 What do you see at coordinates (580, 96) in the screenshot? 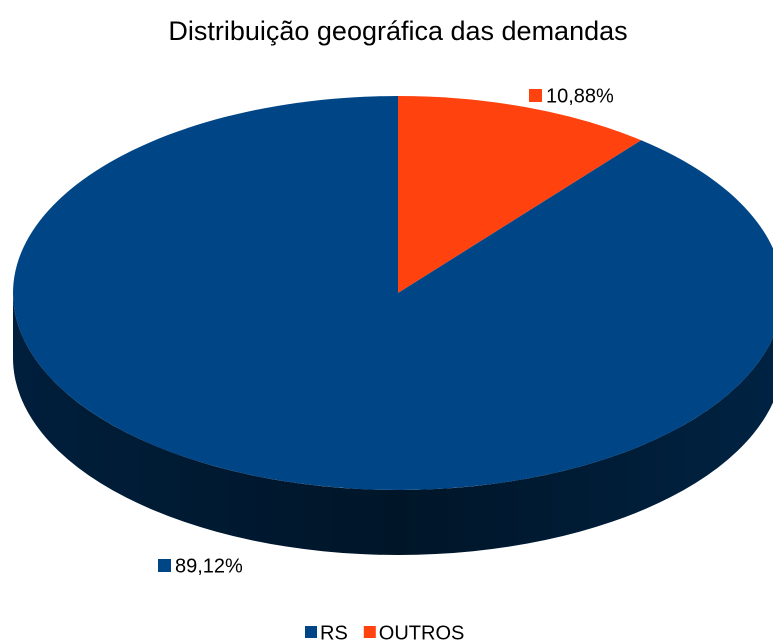
I see `data-label: 10,88%` at bounding box center [580, 96].